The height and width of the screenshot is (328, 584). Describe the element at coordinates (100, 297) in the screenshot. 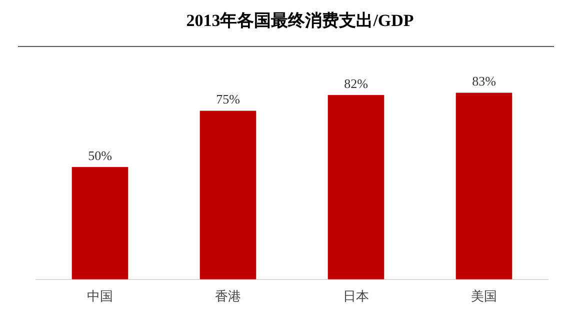

I see `x-tick-label: 中国` at that location.